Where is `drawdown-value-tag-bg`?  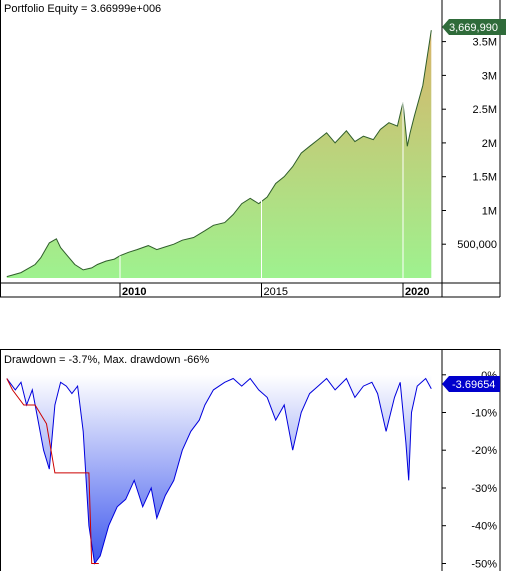
drawdown-value-tag-bg is located at coordinates (471, 384).